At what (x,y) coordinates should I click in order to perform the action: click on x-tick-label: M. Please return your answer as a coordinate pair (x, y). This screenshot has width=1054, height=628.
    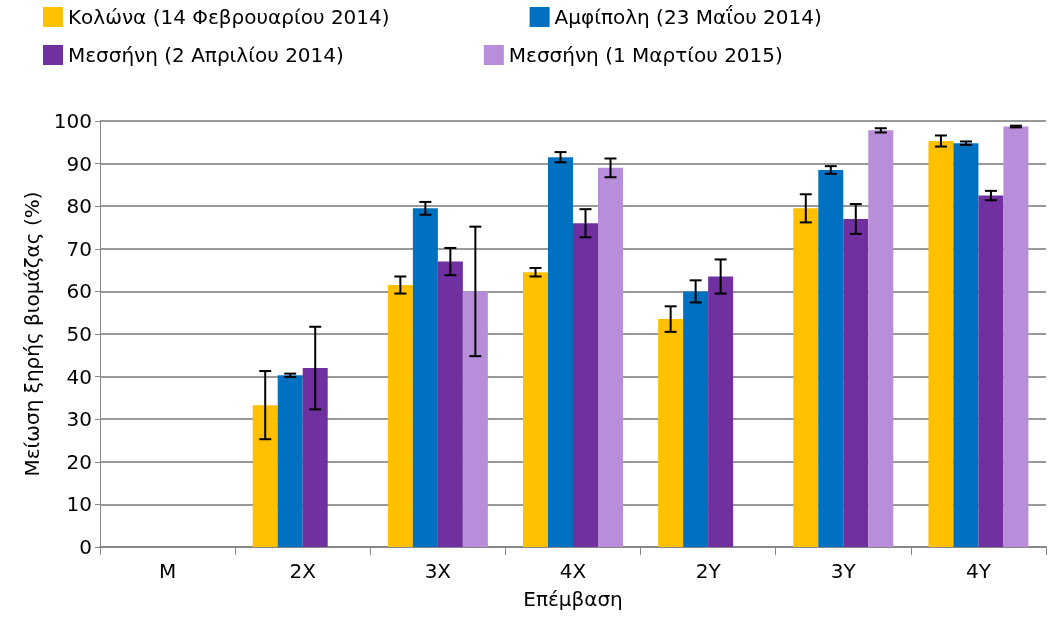
    Looking at the image, I should click on (167, 571).